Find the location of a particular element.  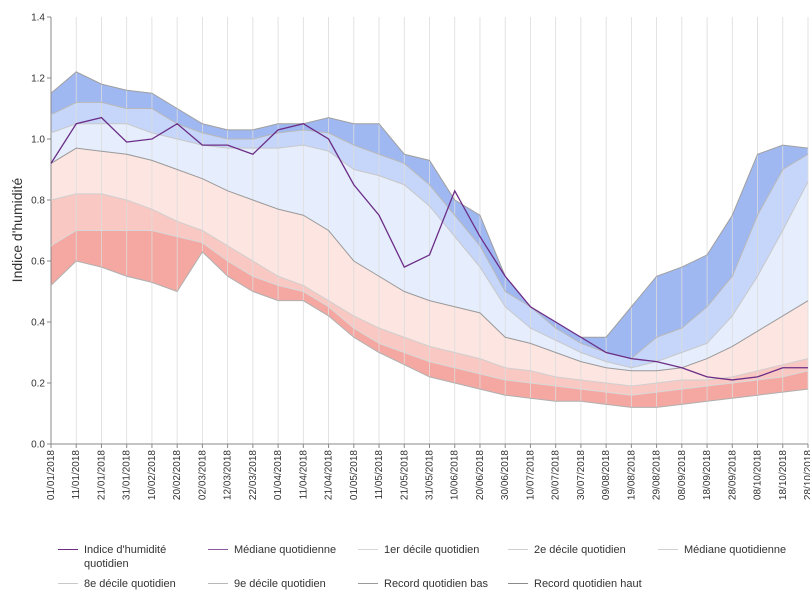

x-tick-label: 09/08/2018 is located at coordinates (606, 475).